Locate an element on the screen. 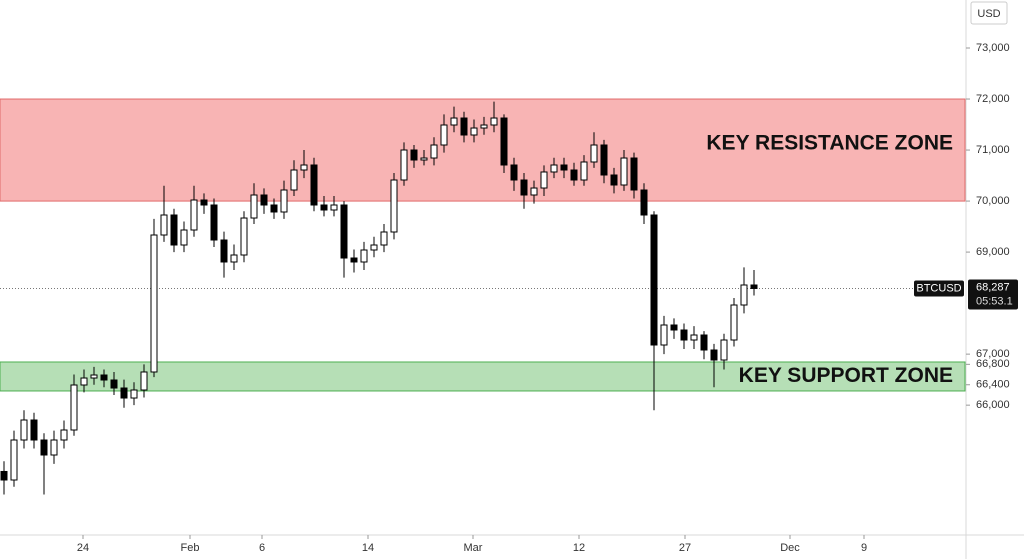 The image size is (1024, 559). x-tick-label: Feb is located at coordinates (190, 548).